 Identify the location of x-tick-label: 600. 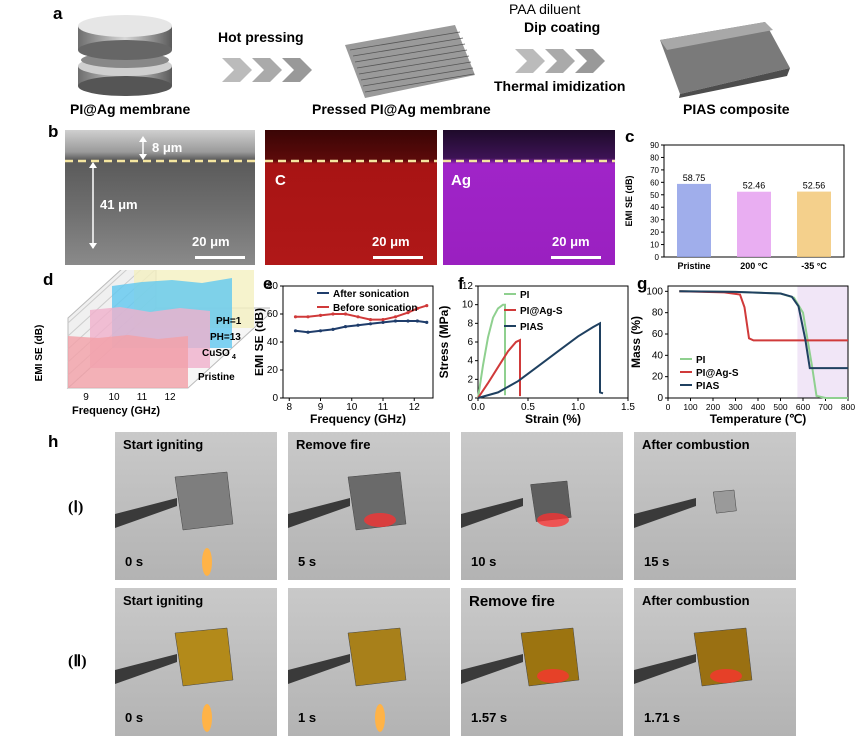
(803, 407).